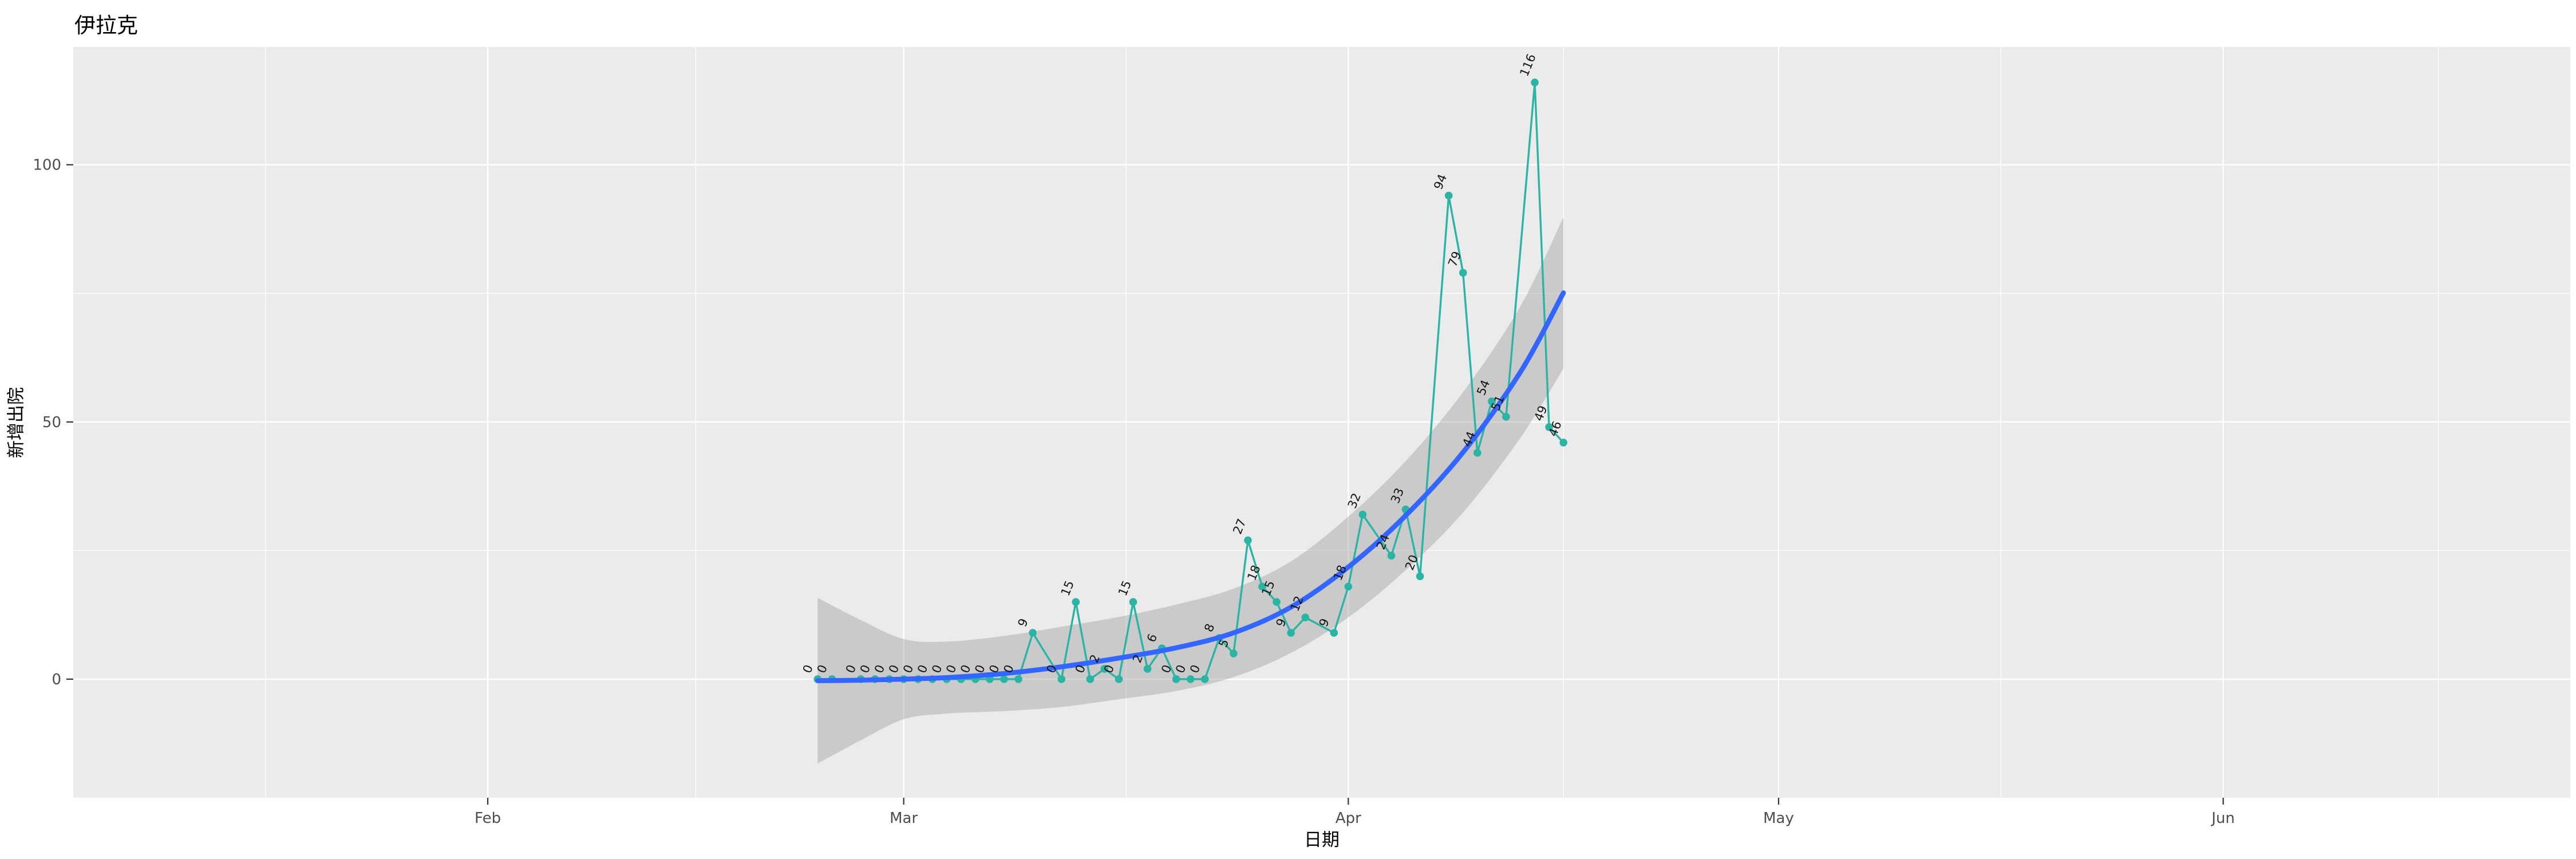  I want to click on x-tick-label: Jun, so click(2222, 818).